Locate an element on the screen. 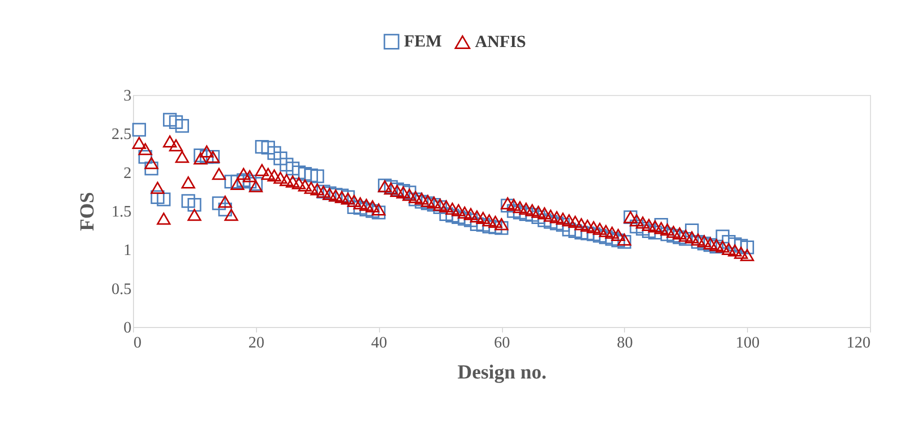 Image resolution: width=908 pixels, height=437 pixels. x-tick-label: 20 is located at coordinates (256, 343).